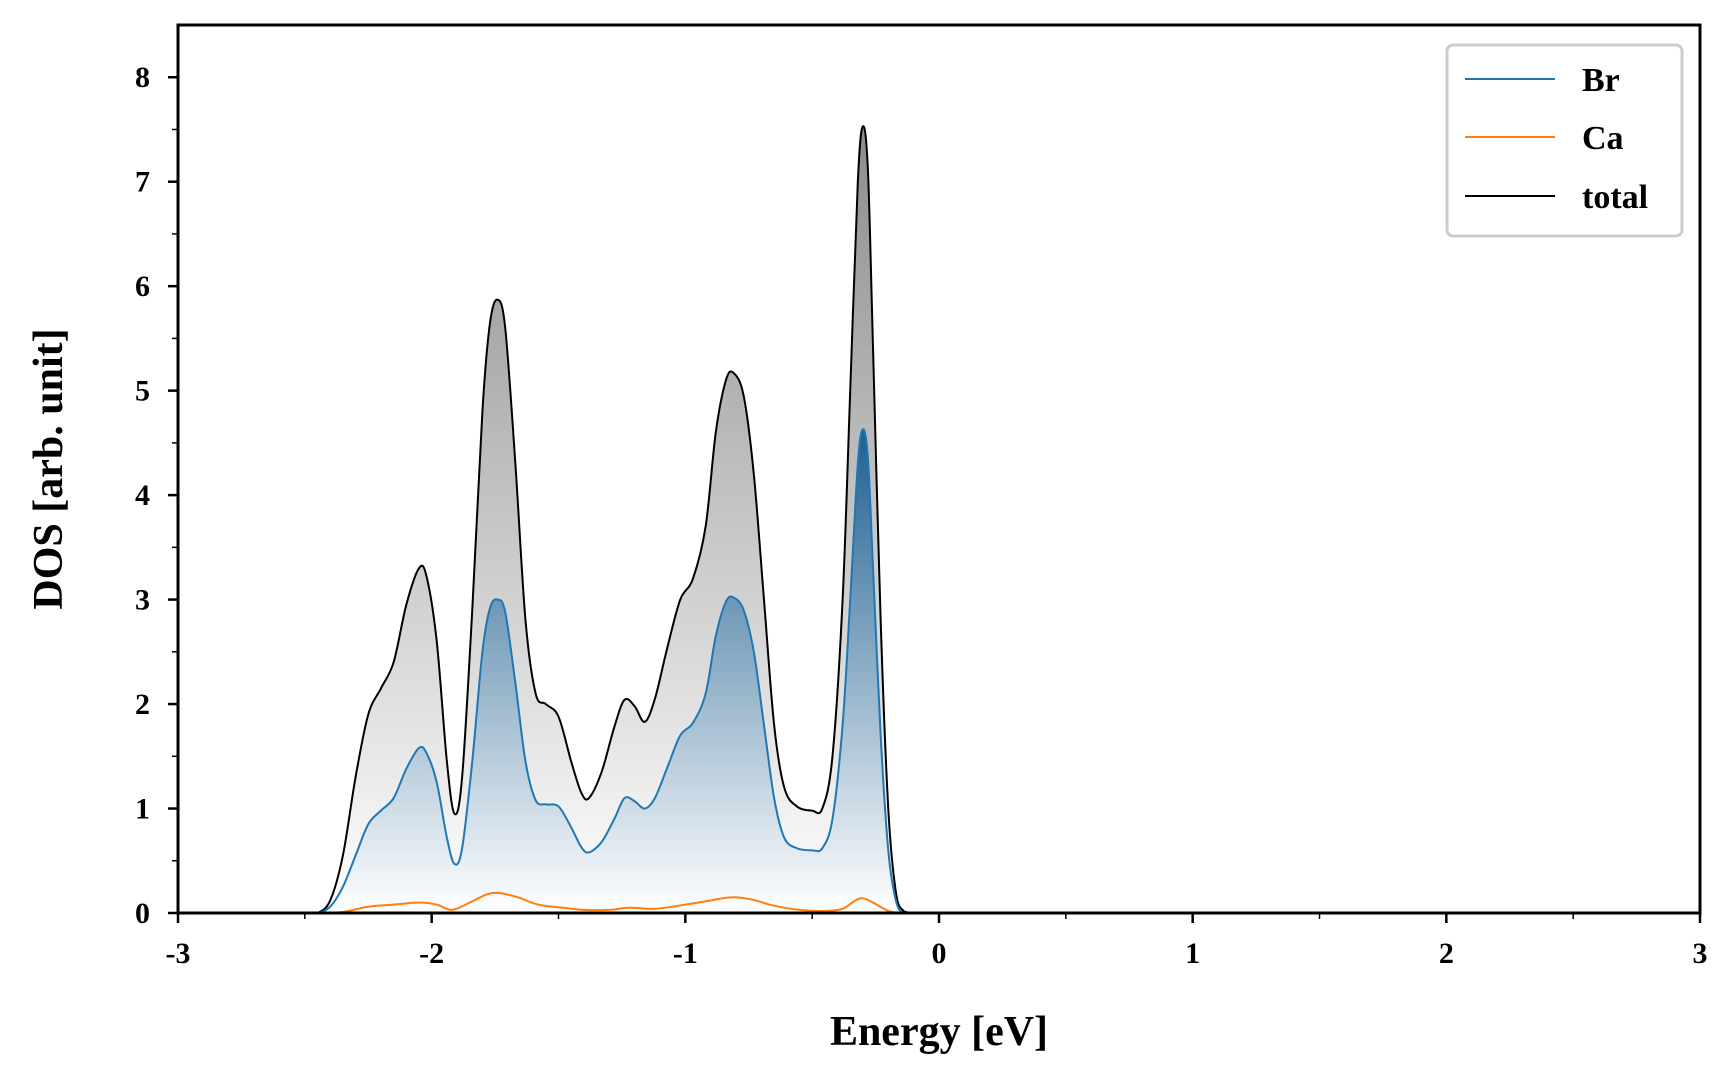 The height and width of the screenshot is (1080, 1728). Describe the element at coordinates (142, 600) in the screenshot. I see `y-tick-label: 3` at that location.